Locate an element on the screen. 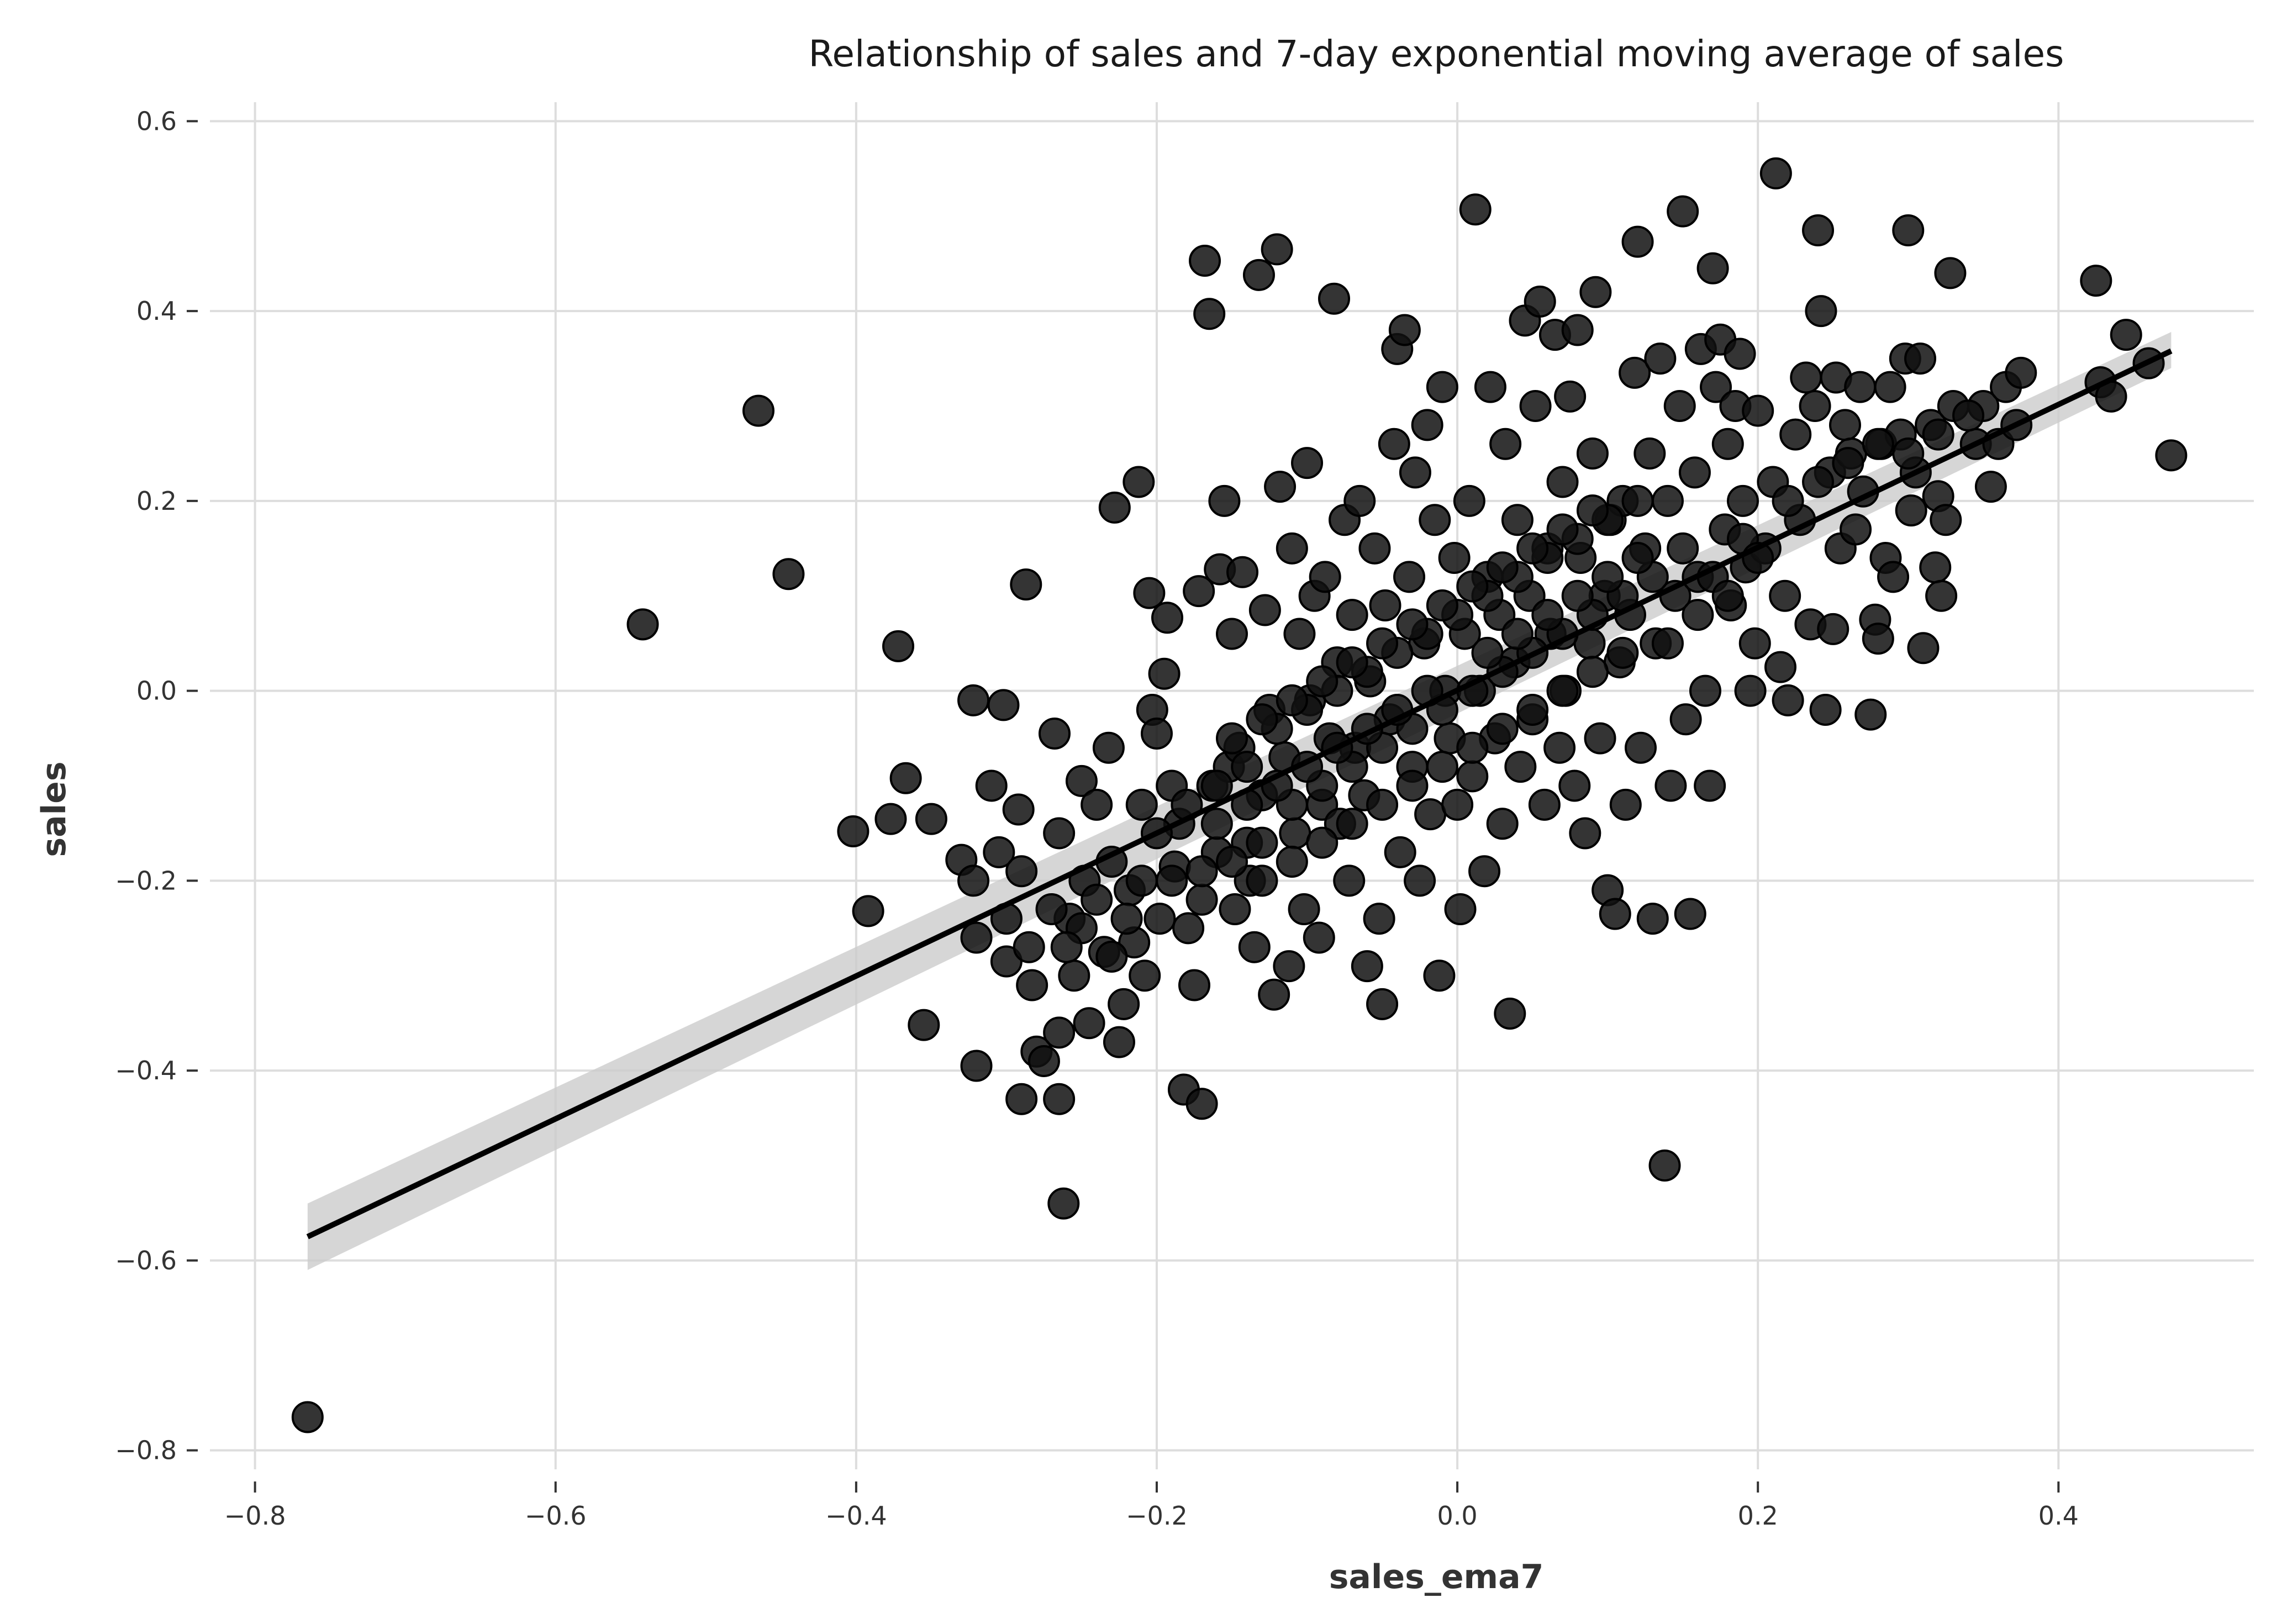 The height and width of the screenshot is (1624, 2287). y-tick-label: 0.4 is located at coordinates (157, 311).